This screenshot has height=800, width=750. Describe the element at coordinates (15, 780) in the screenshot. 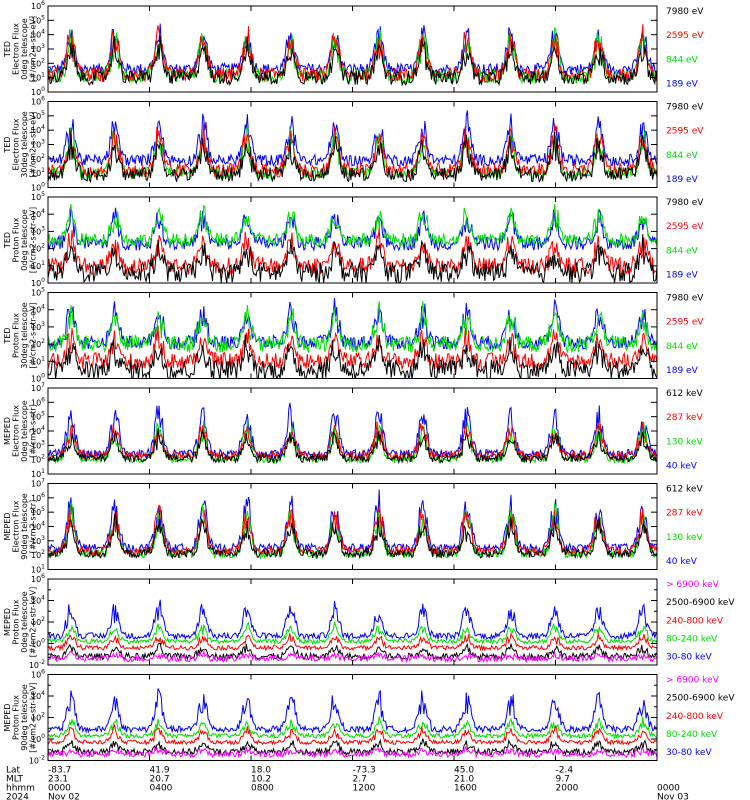

I see `x-row-label: MLT` at that location.